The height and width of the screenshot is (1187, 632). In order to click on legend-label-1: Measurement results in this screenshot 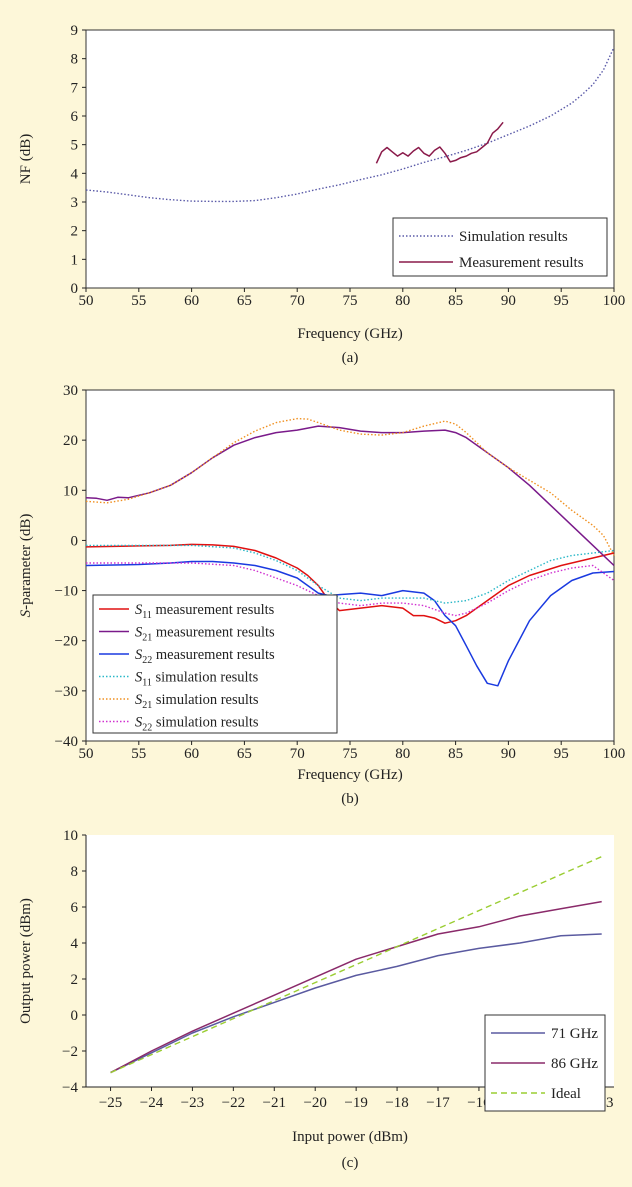, I will do `click(521, 263)`.